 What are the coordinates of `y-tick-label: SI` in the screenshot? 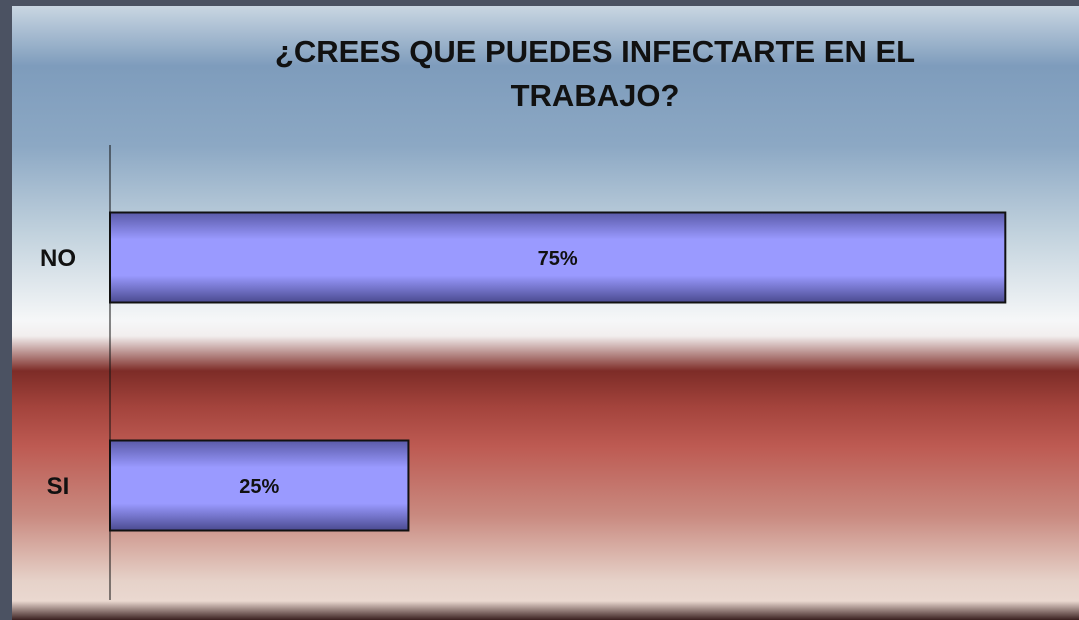 It's located at (58, 486).